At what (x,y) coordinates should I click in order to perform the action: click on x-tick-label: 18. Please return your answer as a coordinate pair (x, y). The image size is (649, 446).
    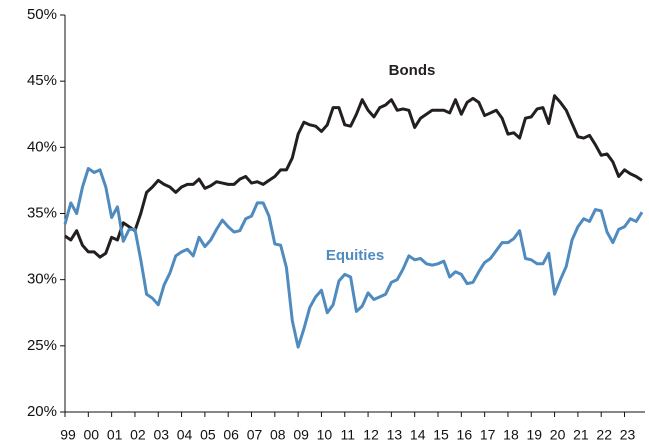
    Looking at the image, I should click on (511, 435).